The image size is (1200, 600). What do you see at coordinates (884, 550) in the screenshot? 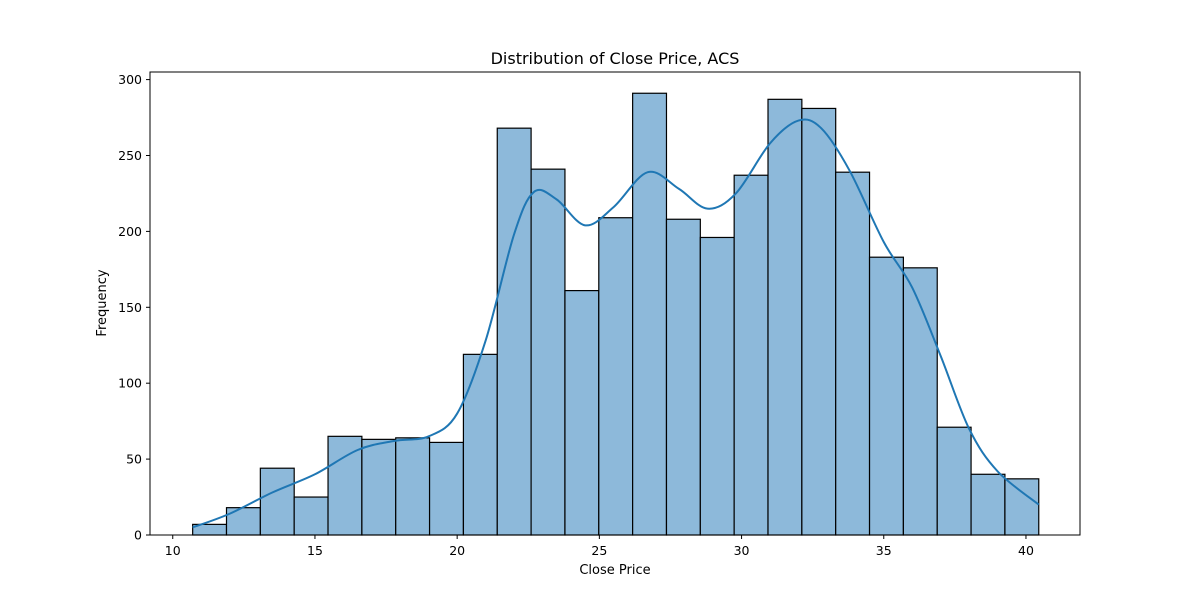
I see `x-tick-label: 35` at bounding box center [884, 550].